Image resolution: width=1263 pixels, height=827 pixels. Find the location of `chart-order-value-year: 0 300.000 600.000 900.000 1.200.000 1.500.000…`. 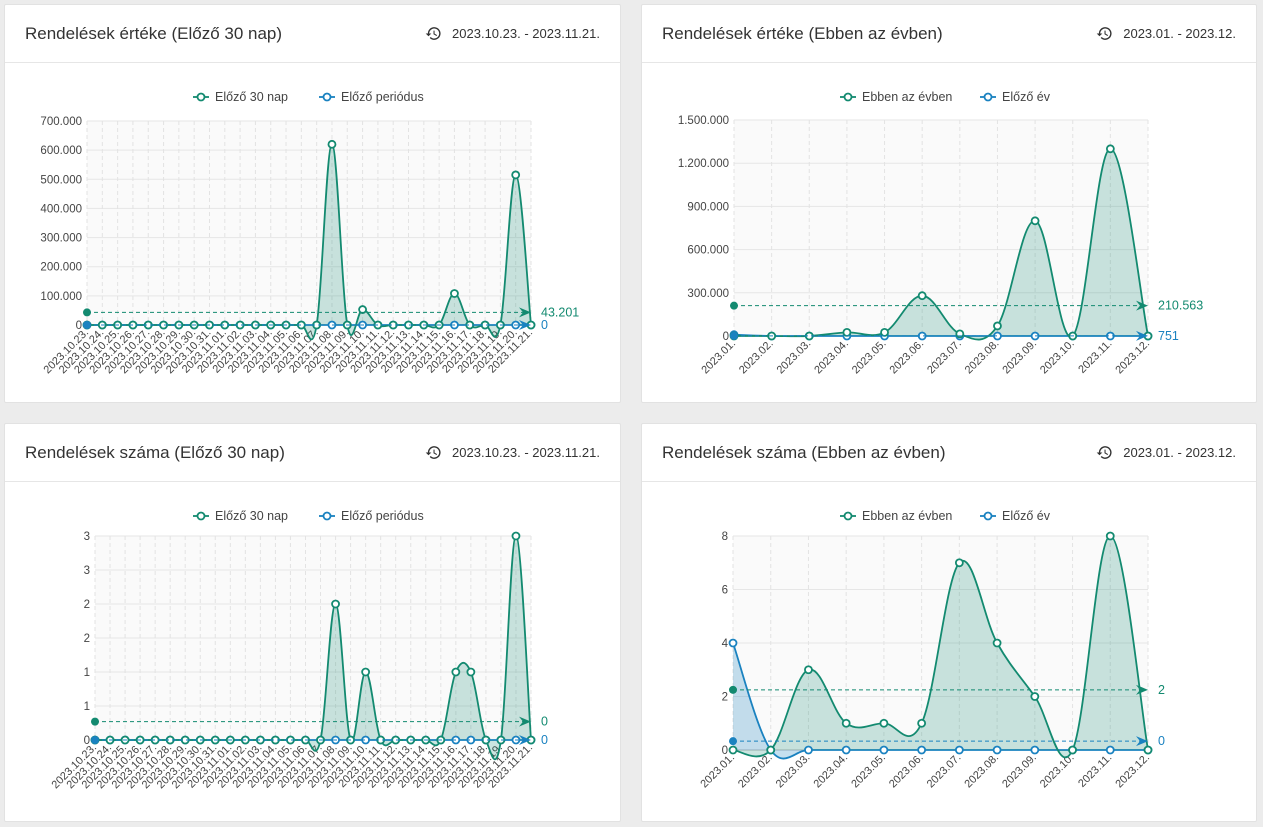

chart-order-value-year: 0 300.000 600.000 900.000 1.200.000 1.500.000… is located at coordinates (940, 233).